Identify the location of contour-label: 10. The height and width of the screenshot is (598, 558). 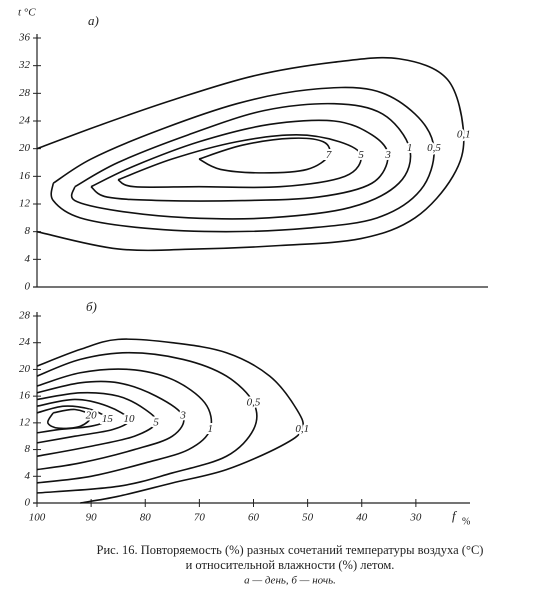
(130, 419).